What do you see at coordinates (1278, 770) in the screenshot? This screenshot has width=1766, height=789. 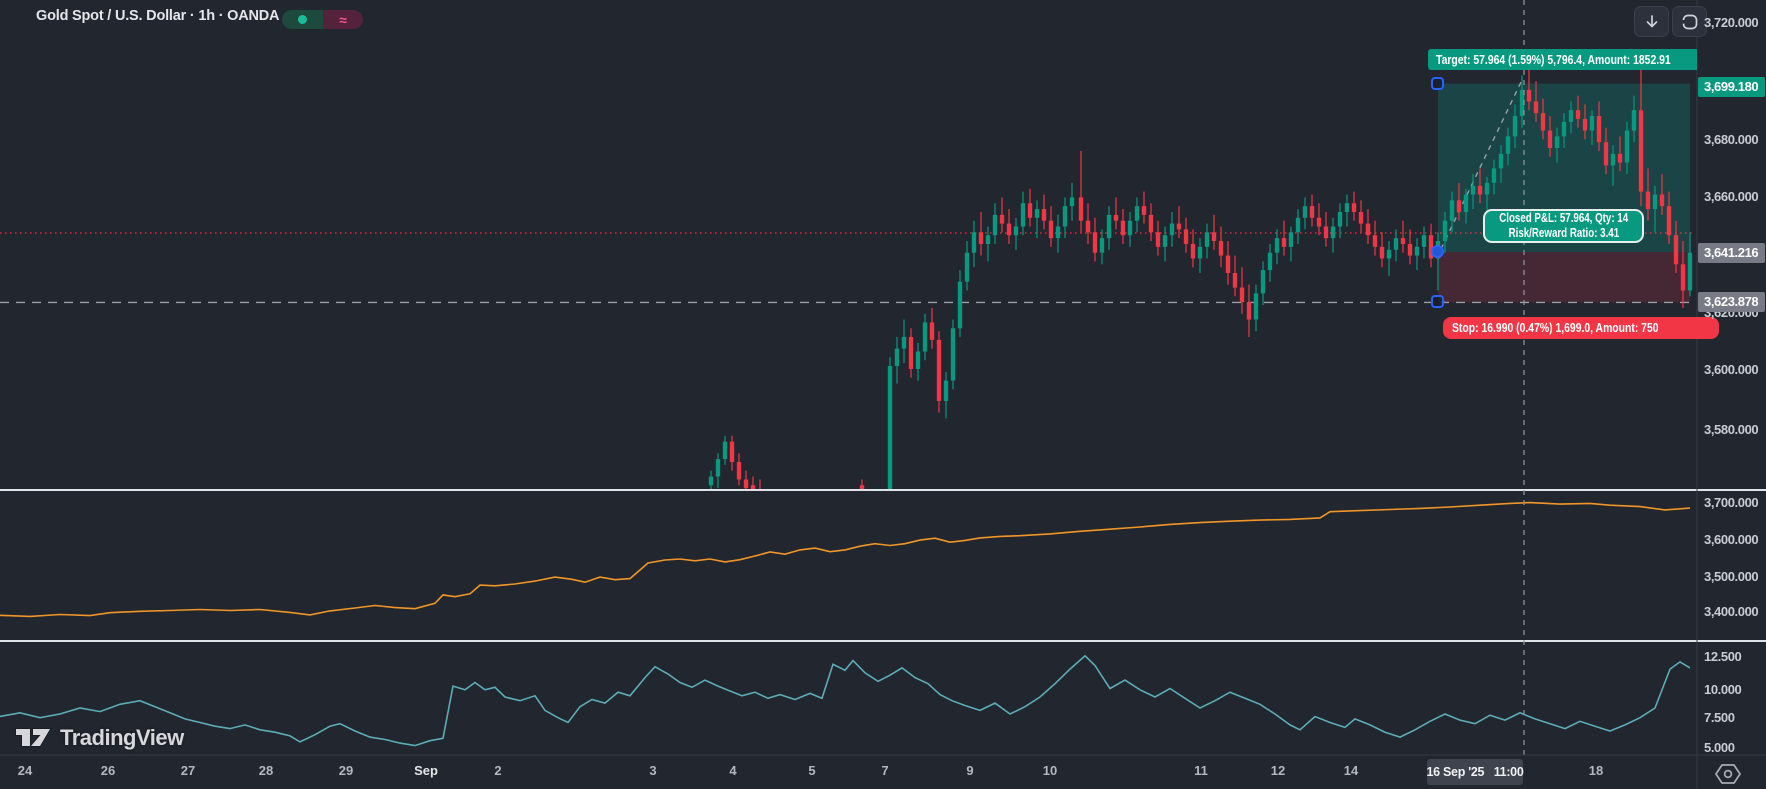 I see `time-axis-label: 12` at bounding box center [1278, 770].